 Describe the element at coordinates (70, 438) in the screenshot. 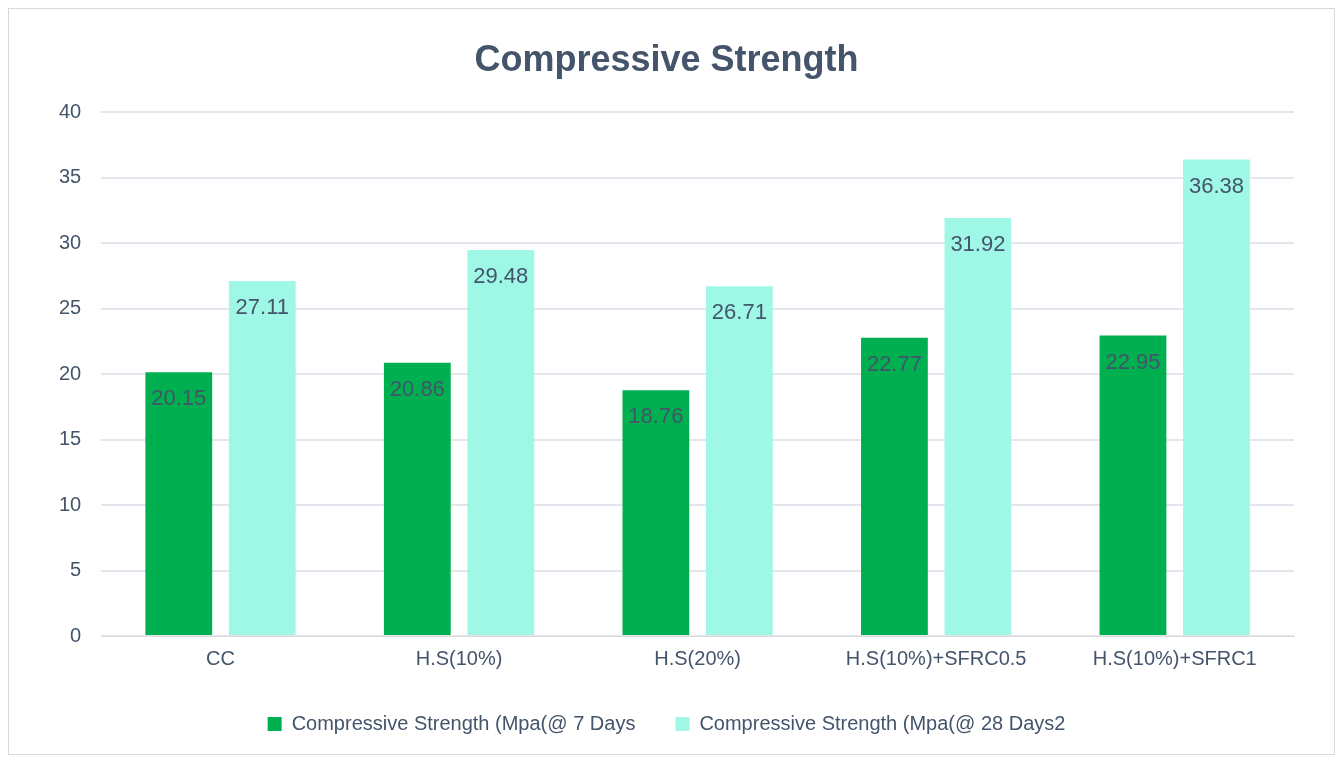

I see `y-tick-label: 15` at that location.